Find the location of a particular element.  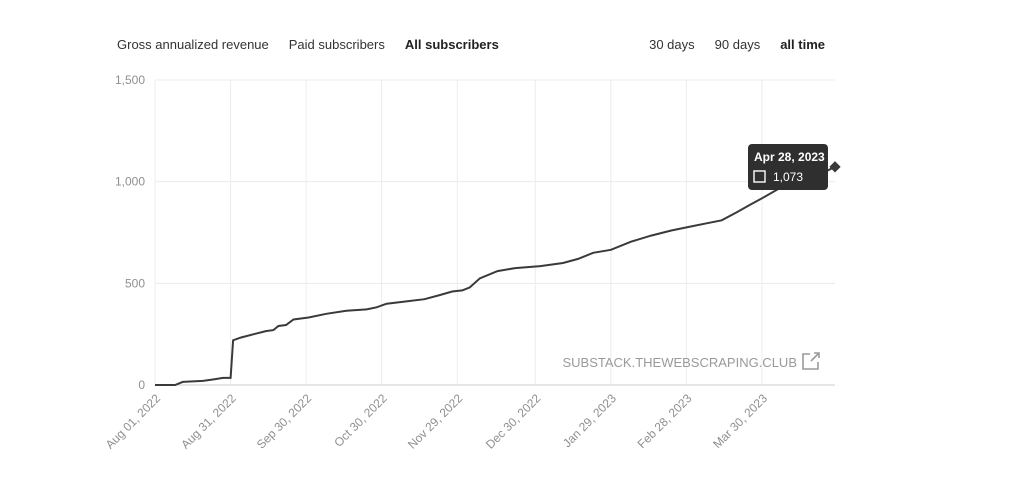

x-tick-label: Sep 30, 2022 is located at coordinates (284, 421).